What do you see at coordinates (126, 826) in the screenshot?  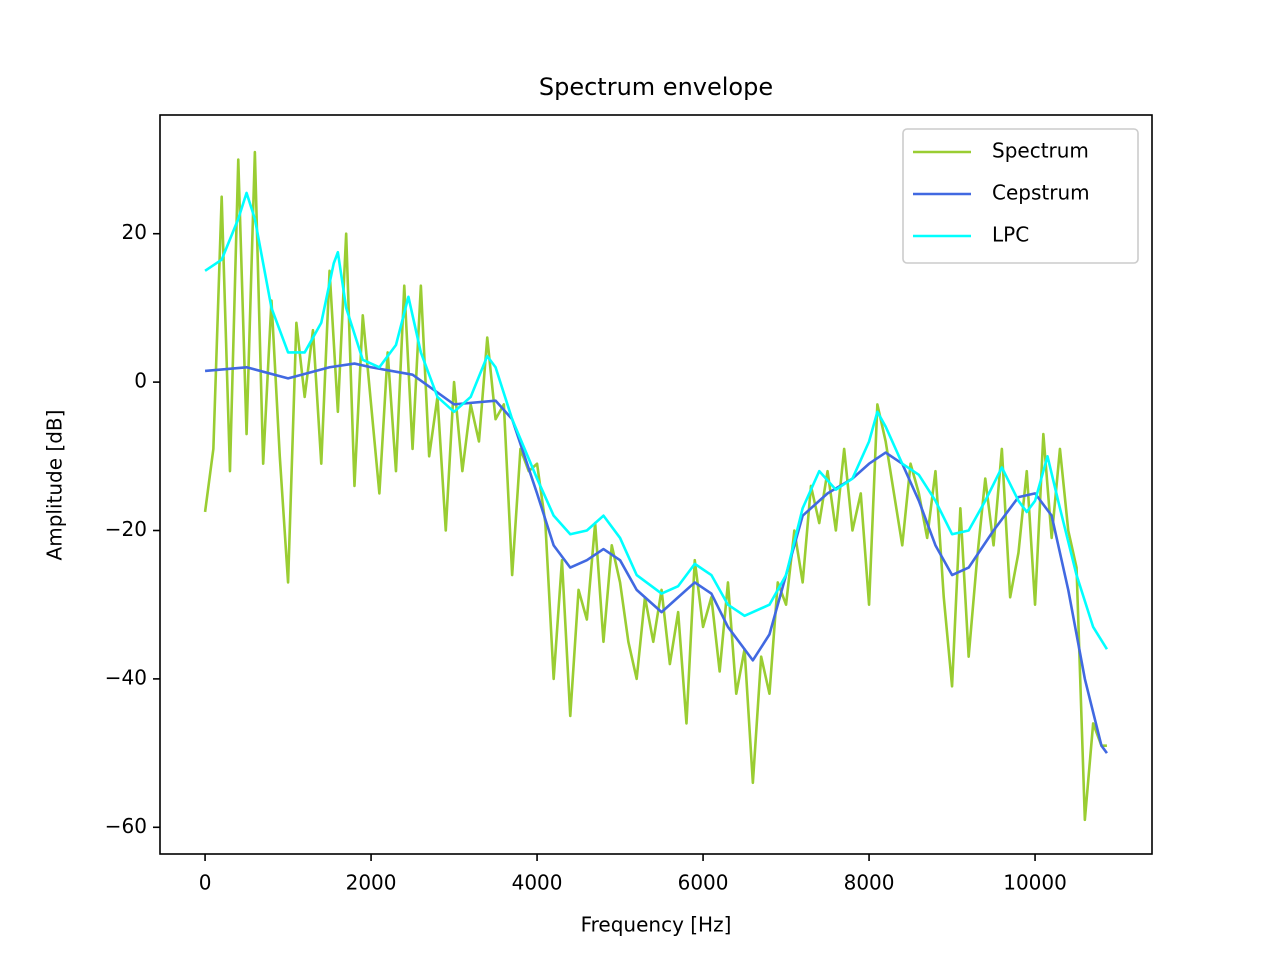 I see `y-tick-label: −60` at bounding box center [126, 826].